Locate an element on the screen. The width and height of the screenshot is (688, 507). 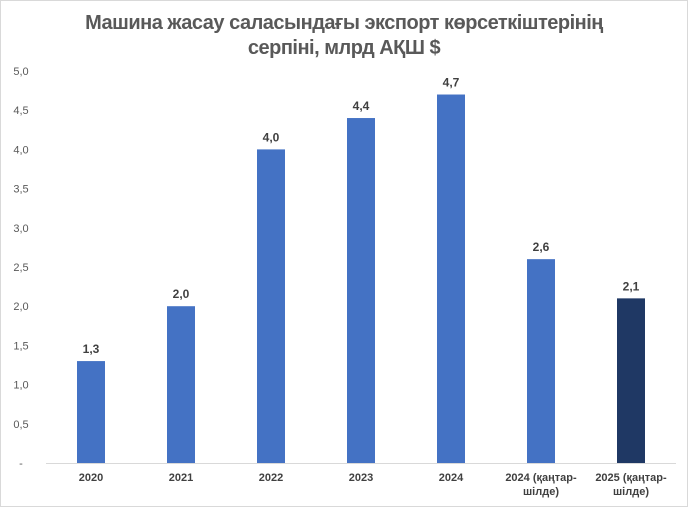
y-tick-label: 5,0 is located at coordinates (20, 72).